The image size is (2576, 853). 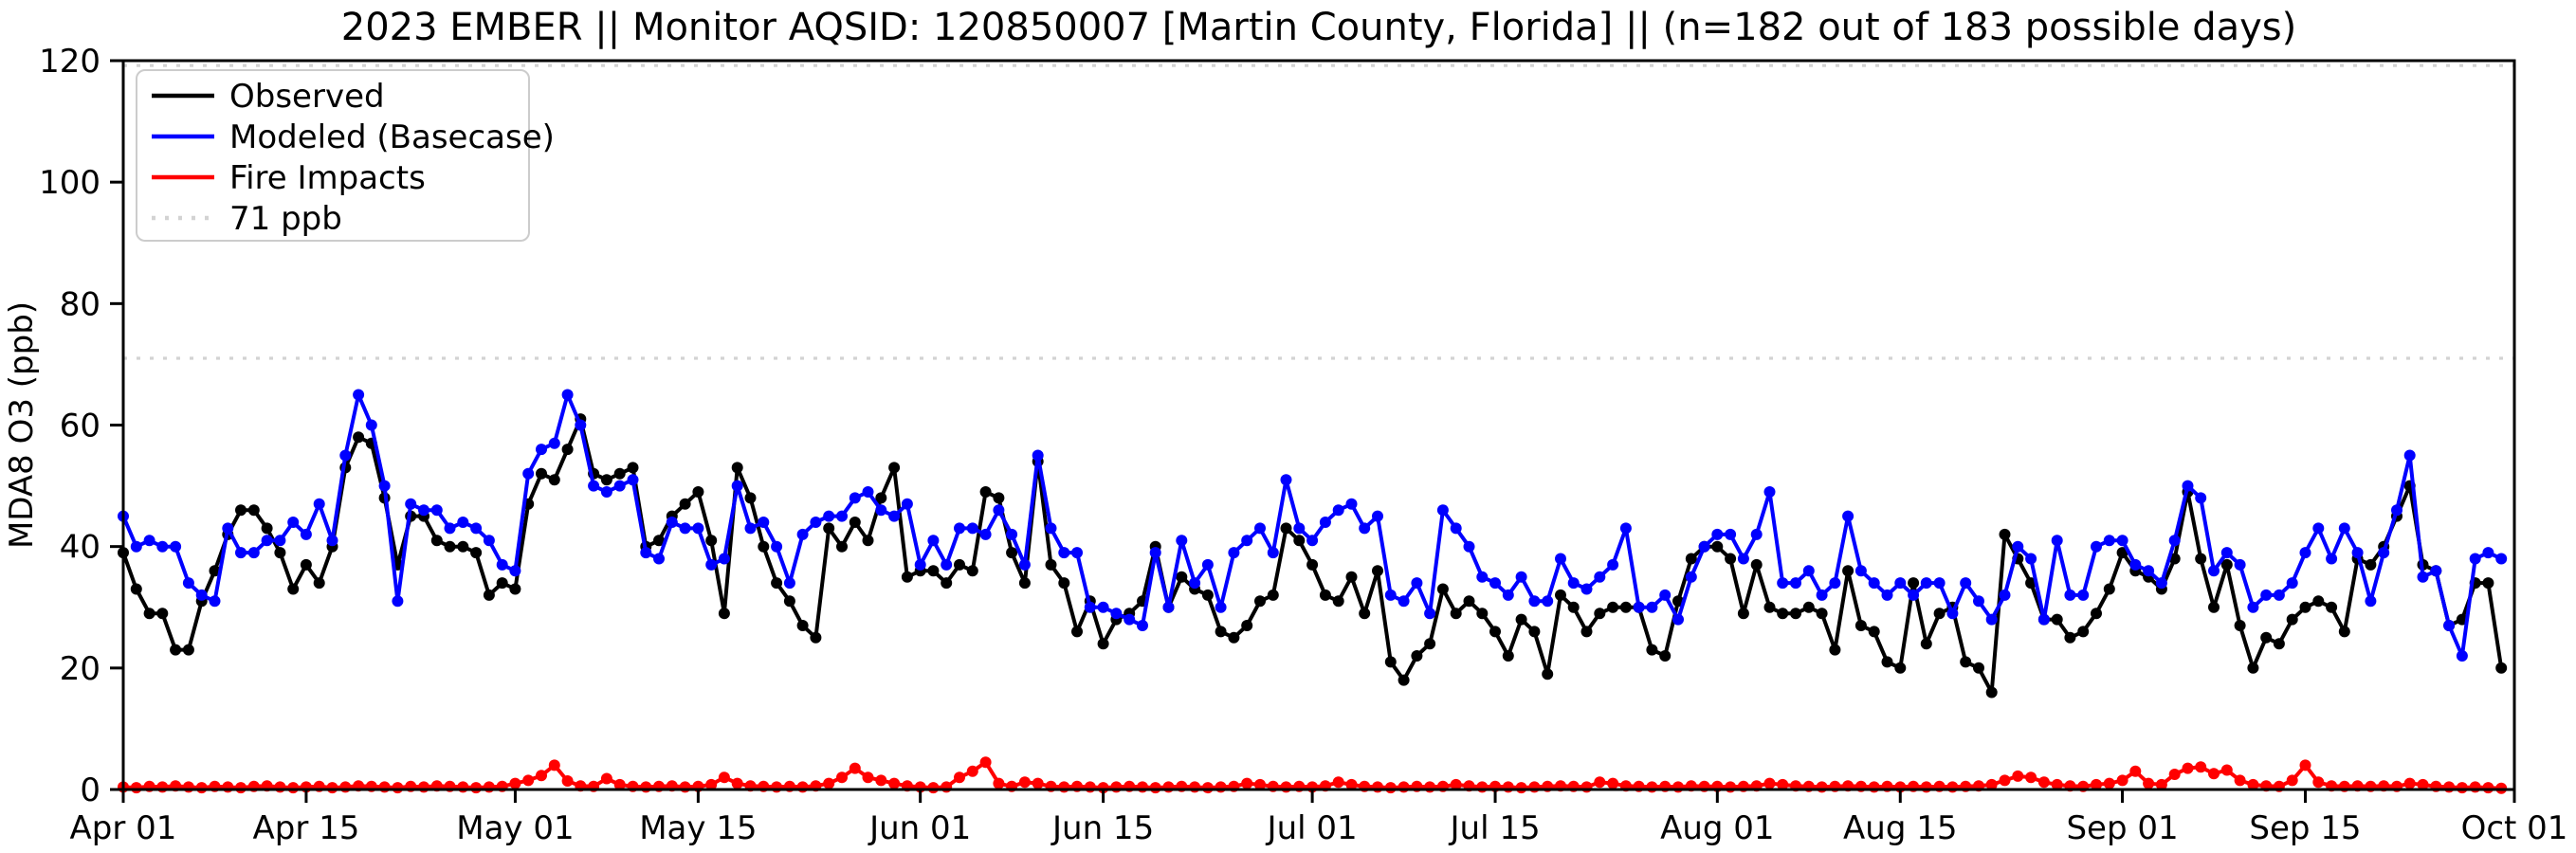 What do you see at coordinates (327, 178) in the screenshot?
I see `svg-text: Fire Impacts` at bounding box center [327, 178].